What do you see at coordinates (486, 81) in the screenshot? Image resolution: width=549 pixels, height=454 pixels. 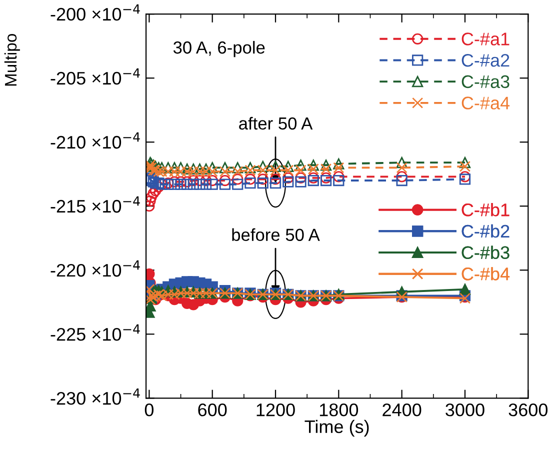 I see `legend-label: C-#a3` at bounding box center [486, 81].